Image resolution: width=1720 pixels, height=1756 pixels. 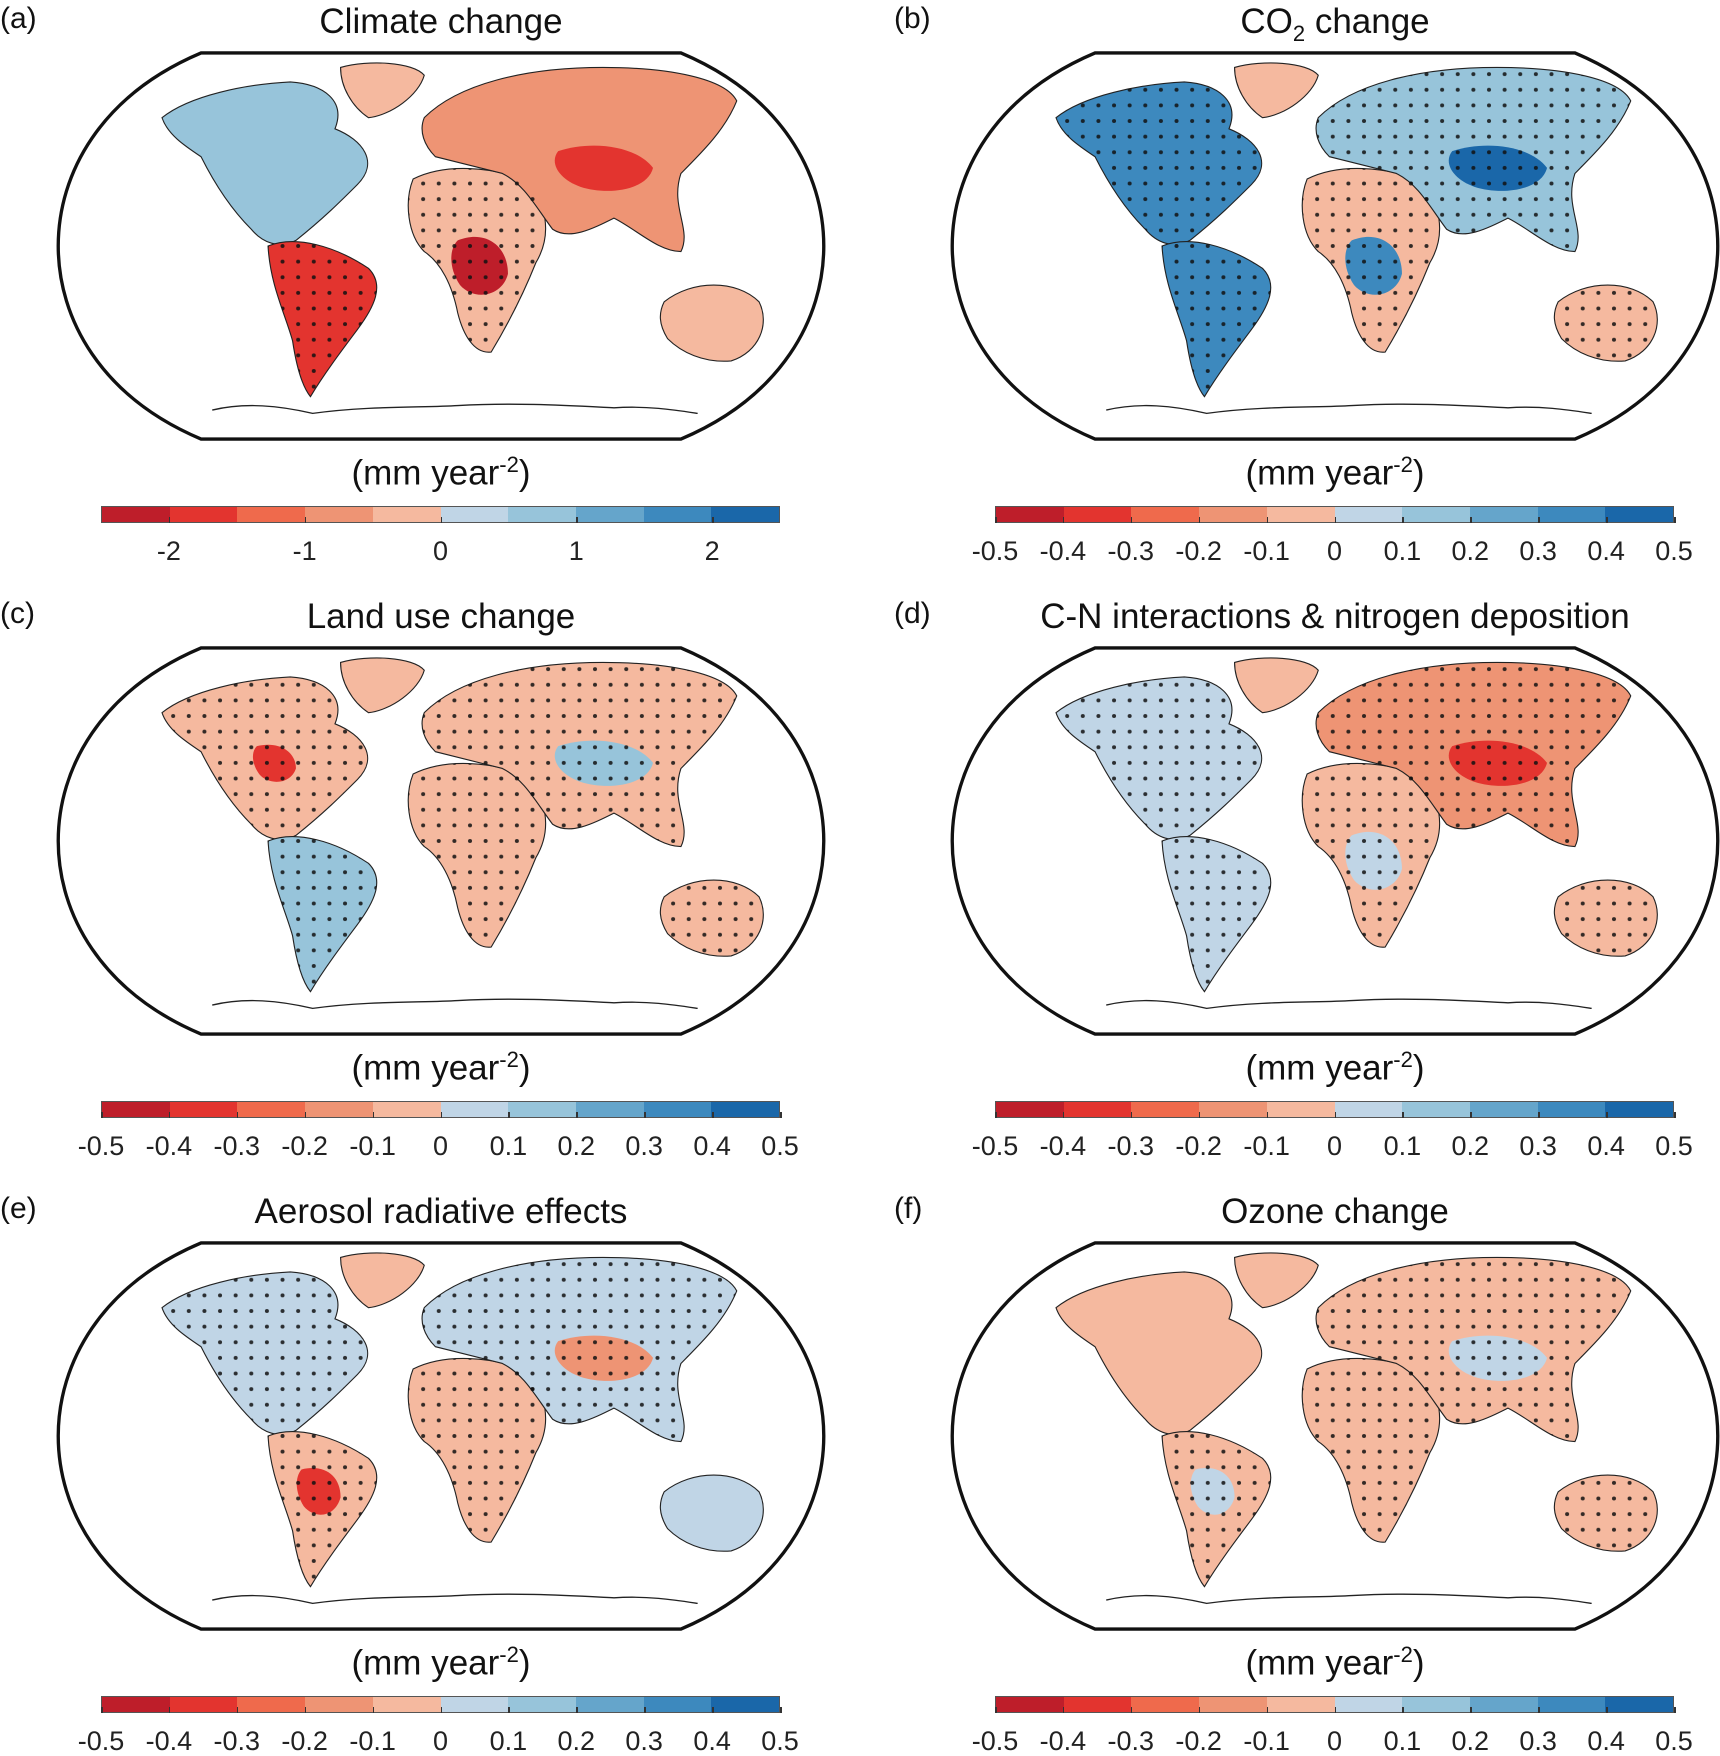 What do you see at coordinates (780, 1741) in the screenshot?
I see `colorbar-tick-label: 0.5` at bounding box center [780, 1741].